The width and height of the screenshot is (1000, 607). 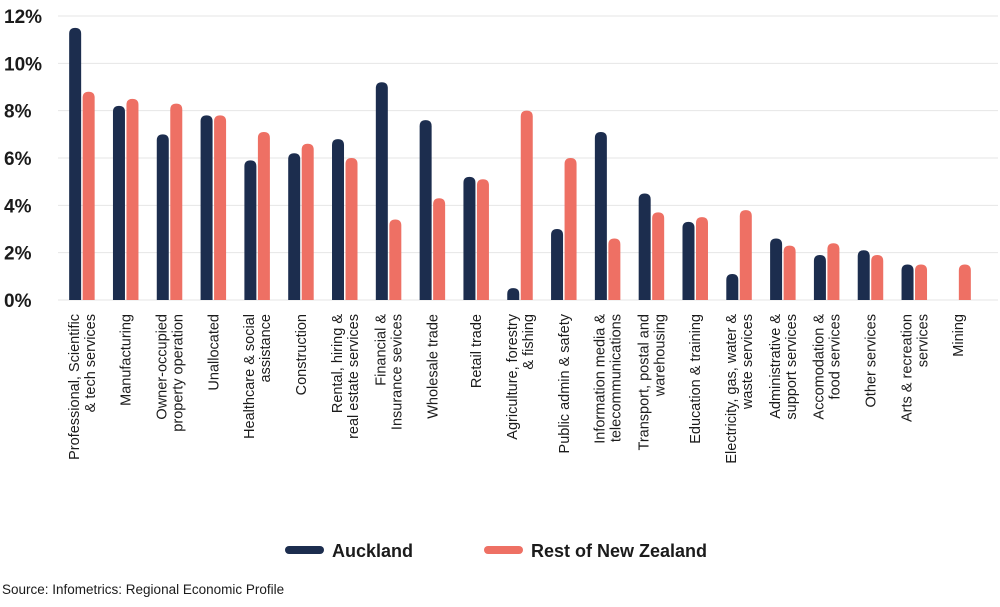 I want to click on x-category-label-line: Information media &, so click(x=601, y=379).